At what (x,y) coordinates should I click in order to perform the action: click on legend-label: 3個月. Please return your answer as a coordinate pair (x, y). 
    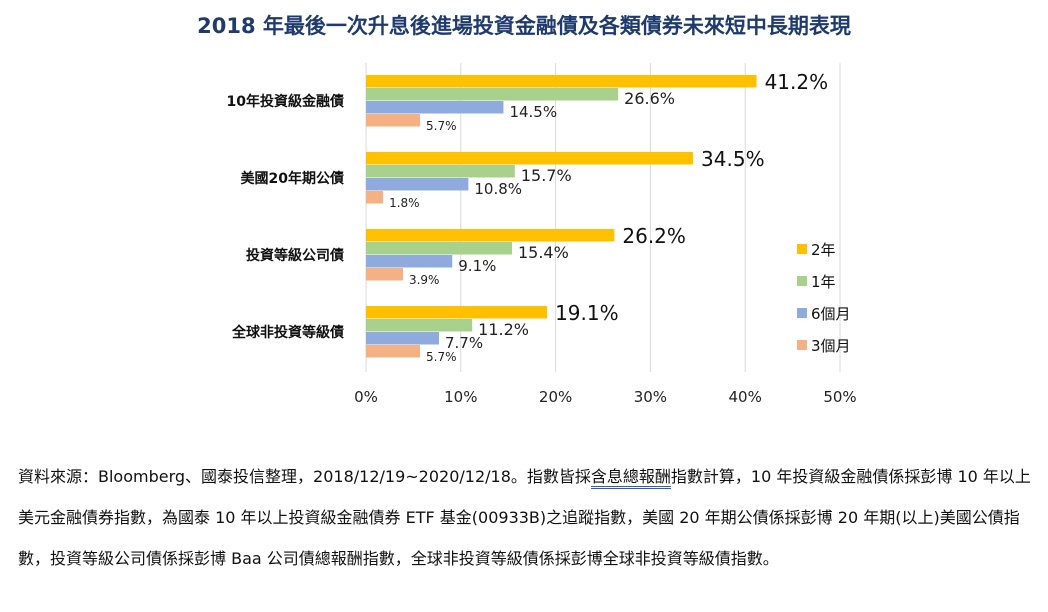
    Looking at the image, I should click on (831, 346).